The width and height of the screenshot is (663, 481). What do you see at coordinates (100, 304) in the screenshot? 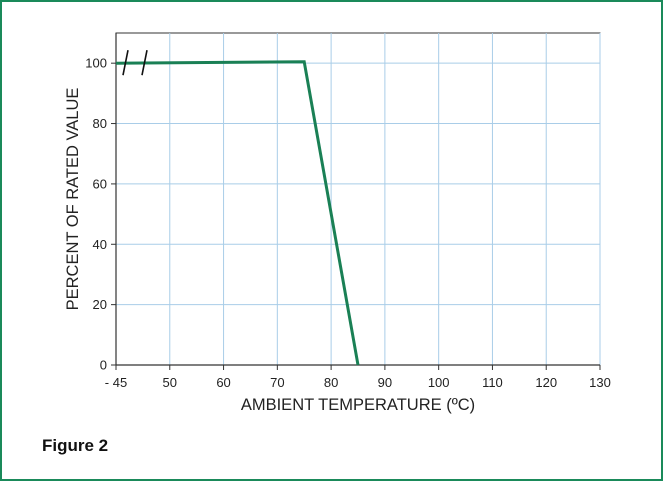
I see `y-tick-label: 20` at bounding box center [100, 304].